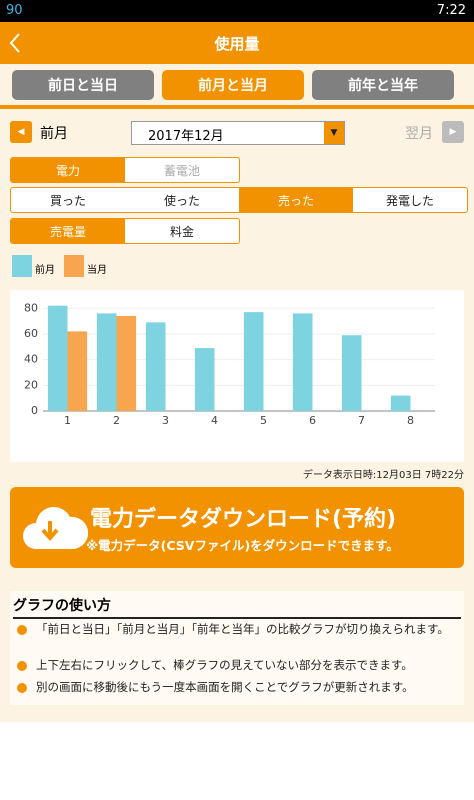 This screenshot has width=474, height=800. Describe the element at coordinates (233, 85) in the screenshot. I see `tab: 前月と当月` at that location.